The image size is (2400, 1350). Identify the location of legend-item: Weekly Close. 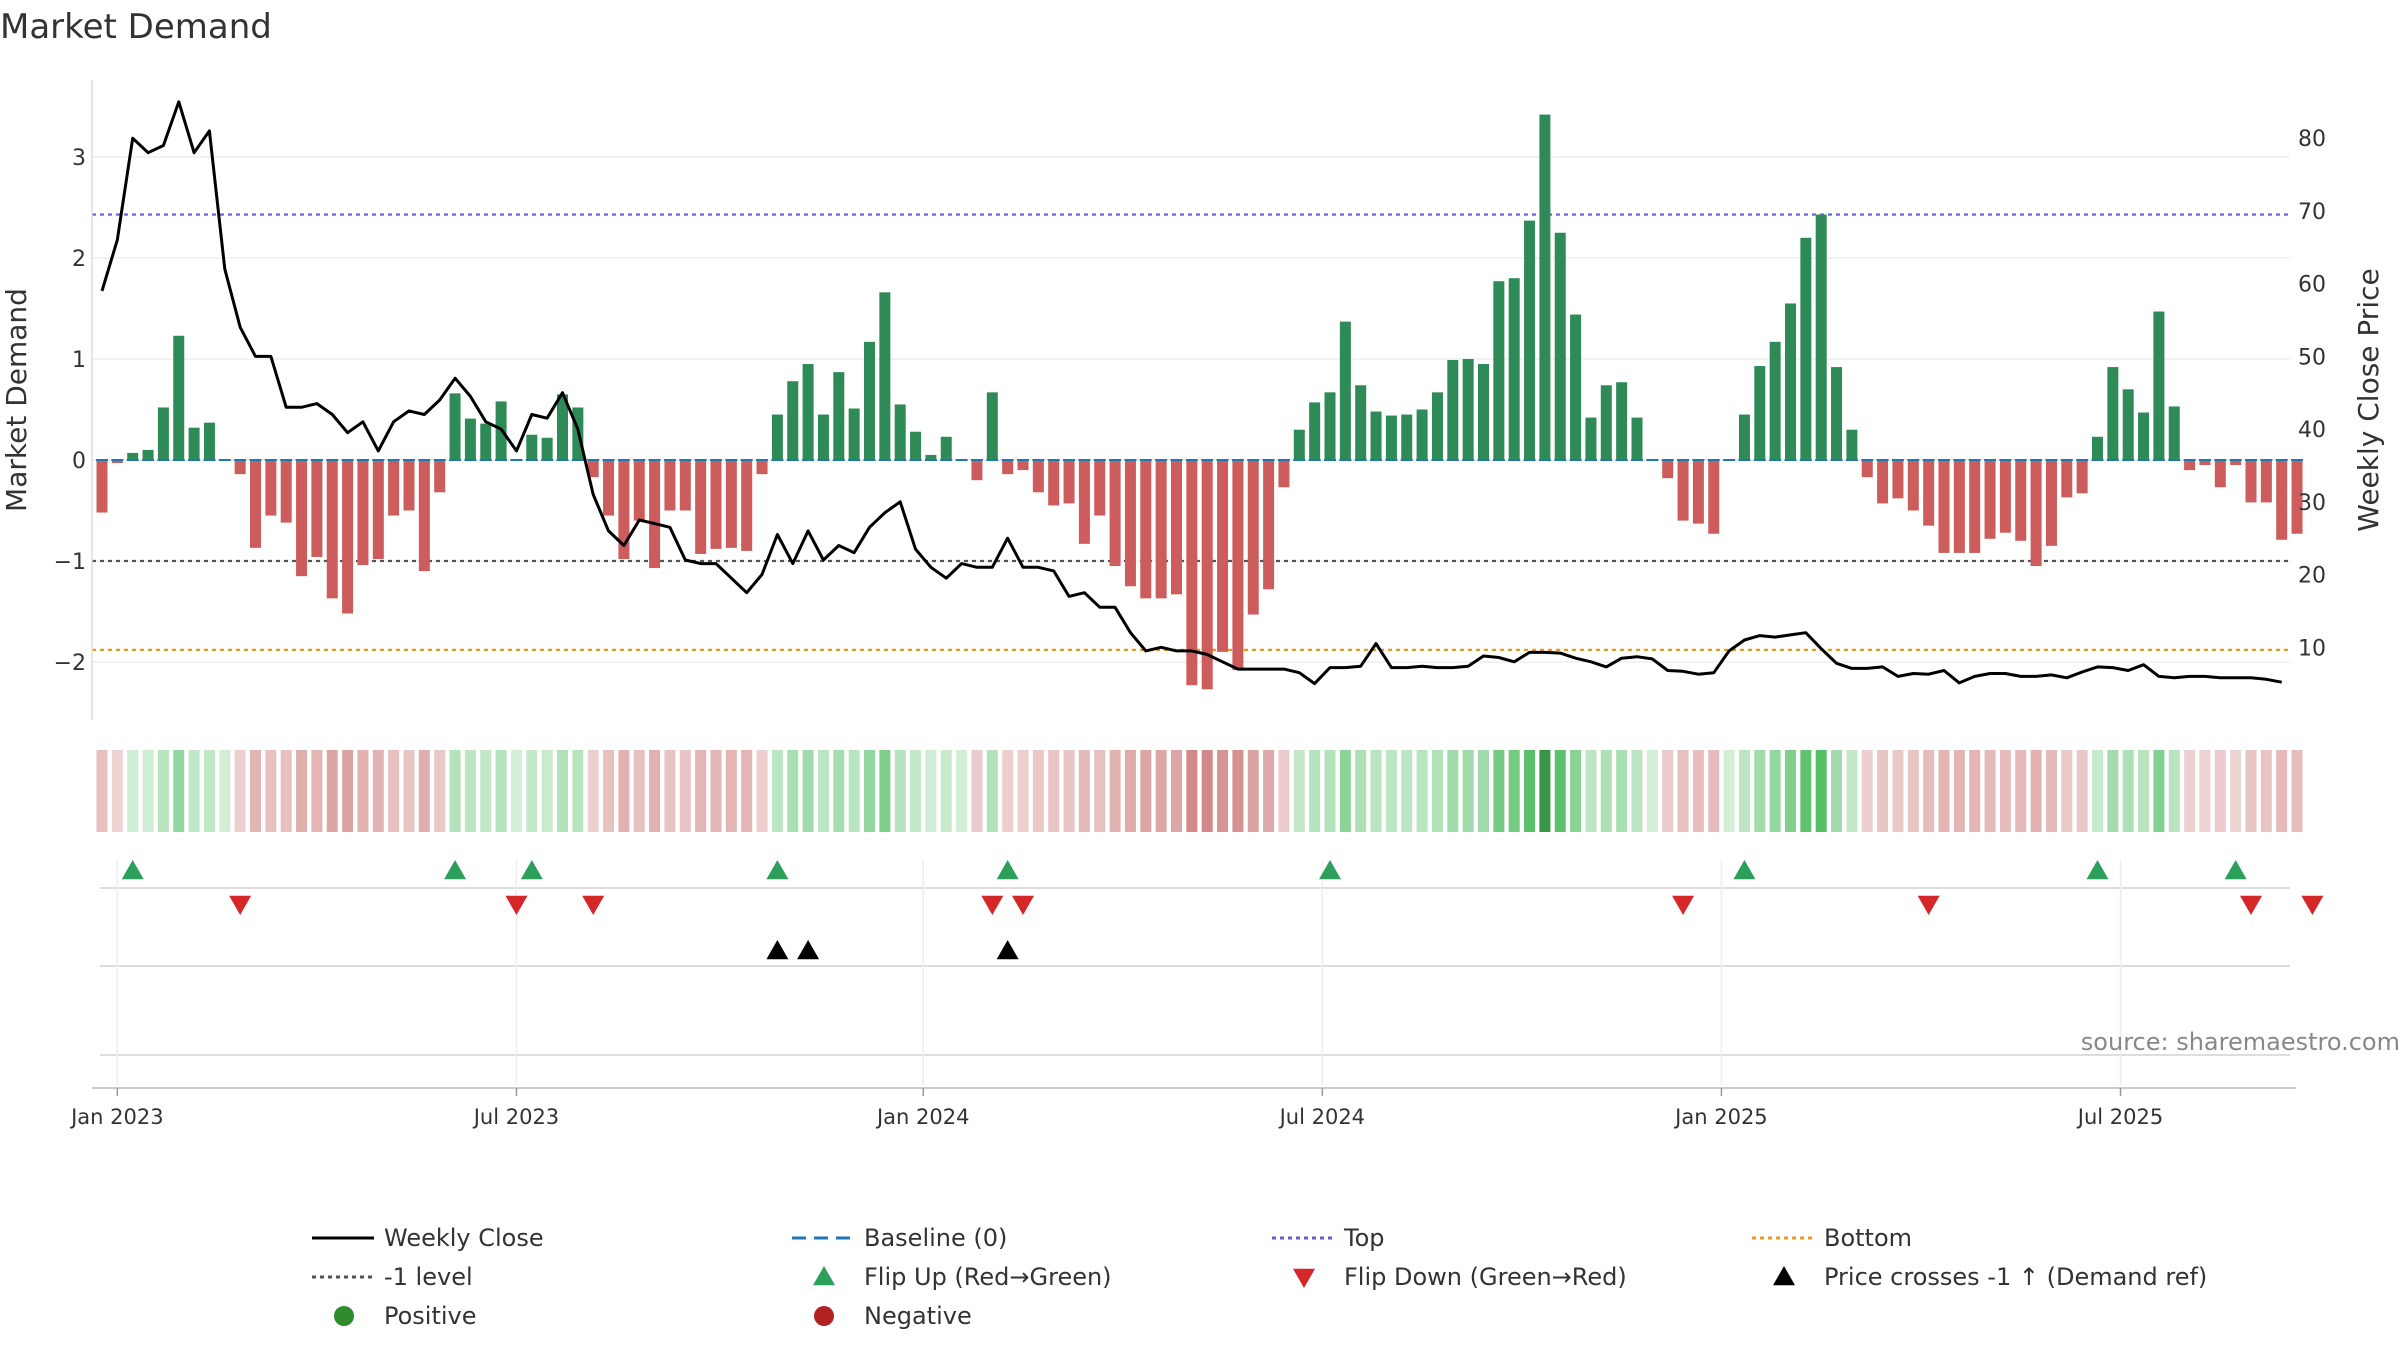
(428, 1238).